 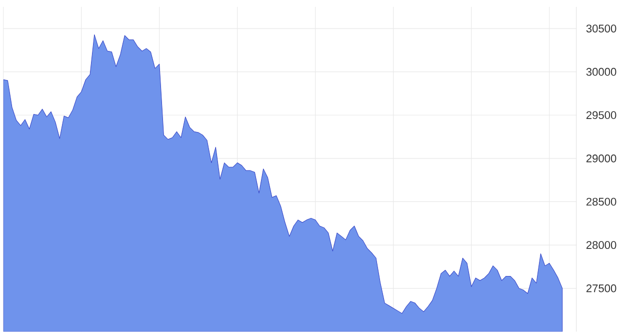 What do you see at coordinates (601, 202) in the screenshot?
I see `y-tick-label: 28500` at bounding box center [601, 202].